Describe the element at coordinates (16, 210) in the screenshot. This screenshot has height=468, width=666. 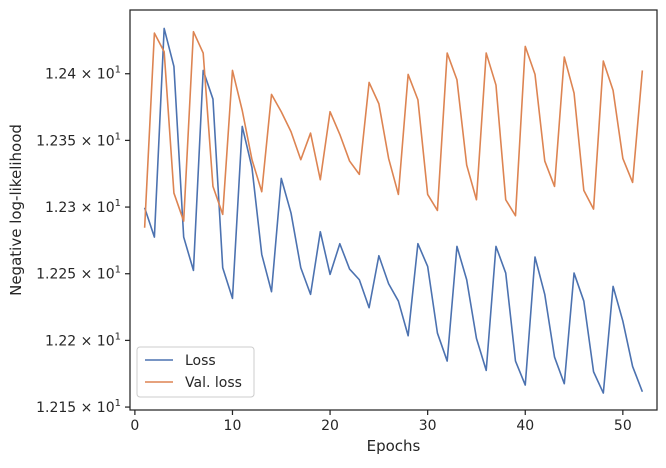
I see `y-axis-label: Negative log-likelihood` at that location.